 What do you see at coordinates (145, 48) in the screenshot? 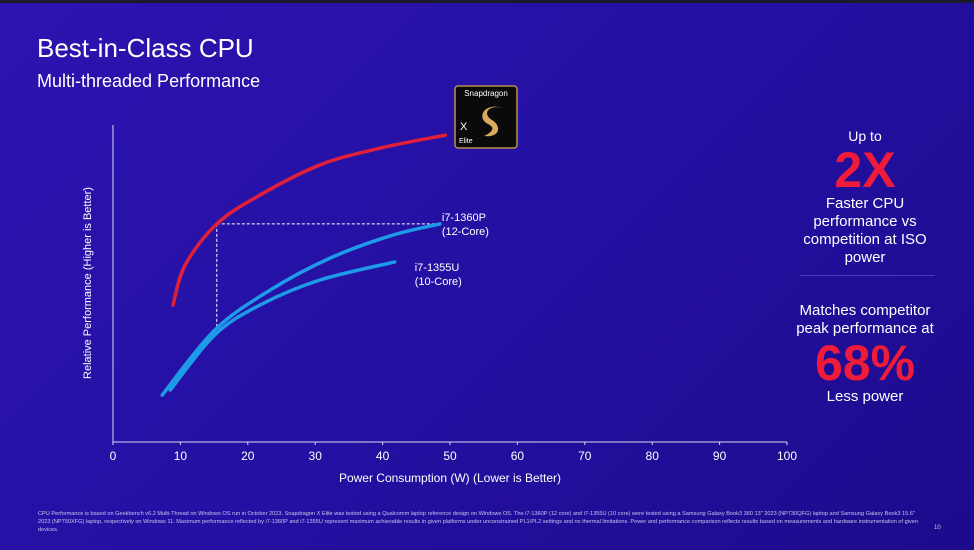
I see `chart-title: Best-in-Class CPU` at bounding box center [145, 48].